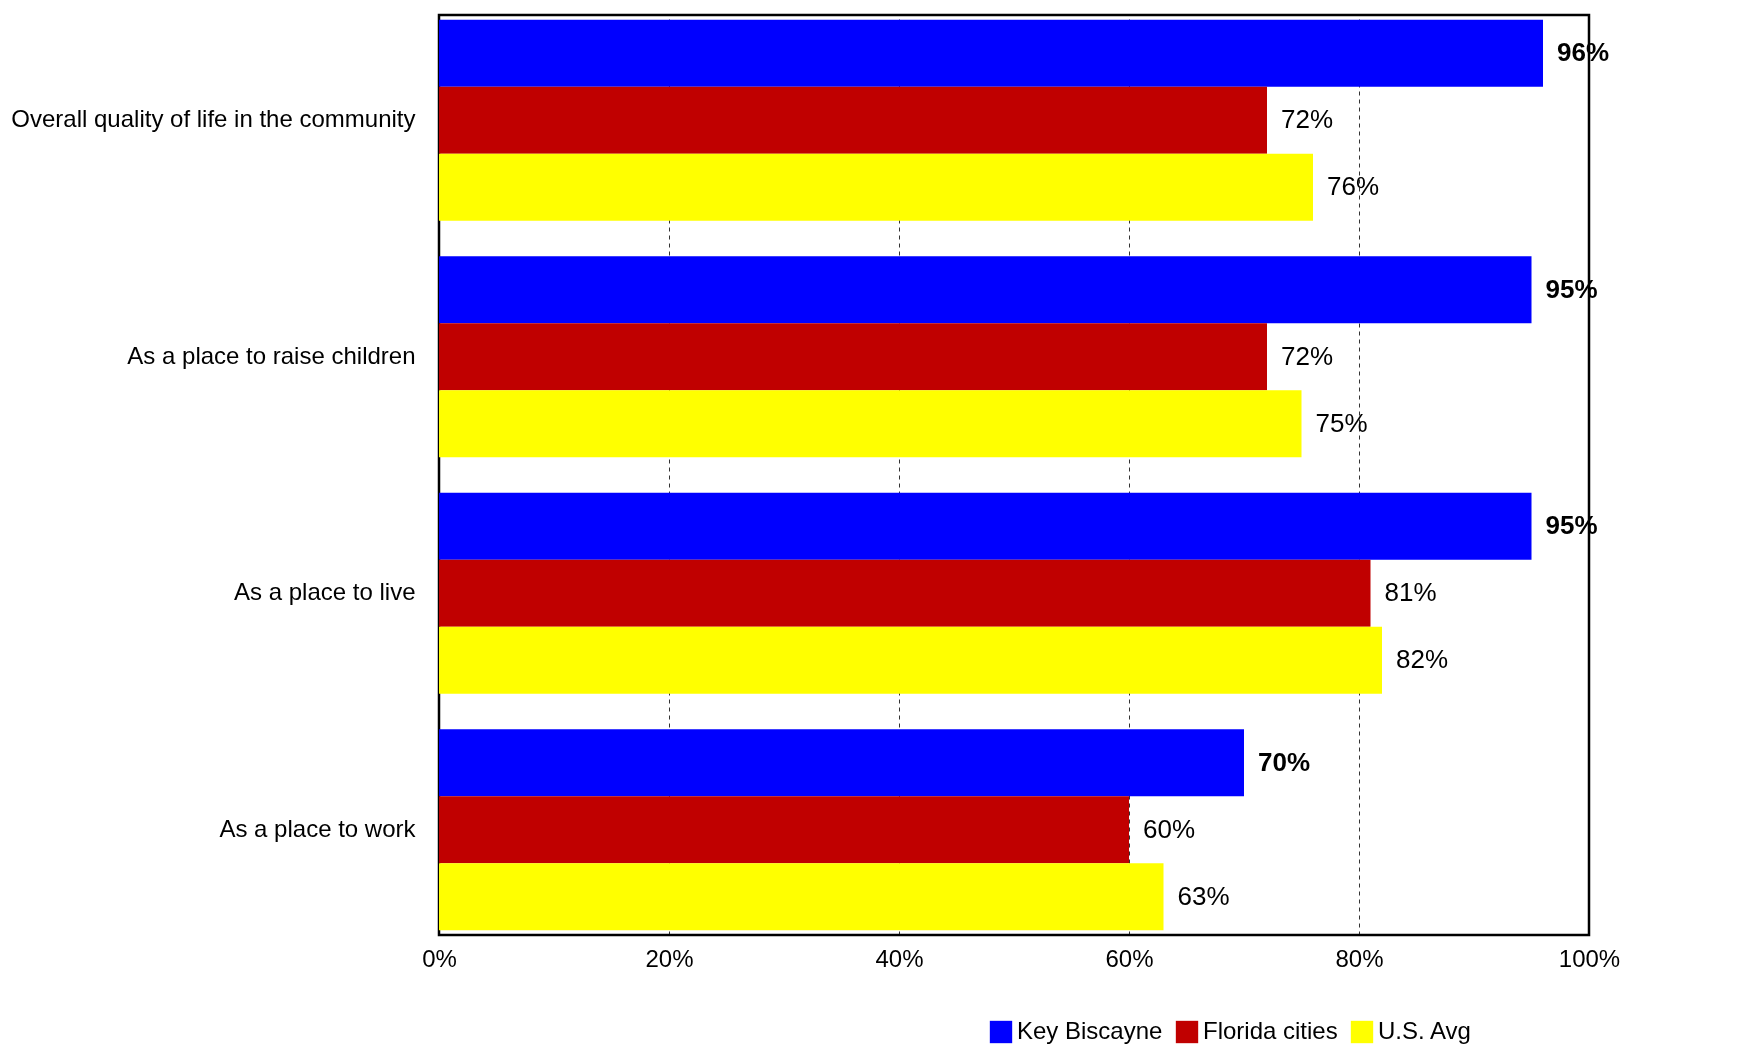 This screenshot has height=1057, width=1750. What do you see at coordinates (325, 592) in the screenshot?
I see `y-tick-label: As a place to live` at bounding box center [325, 592].